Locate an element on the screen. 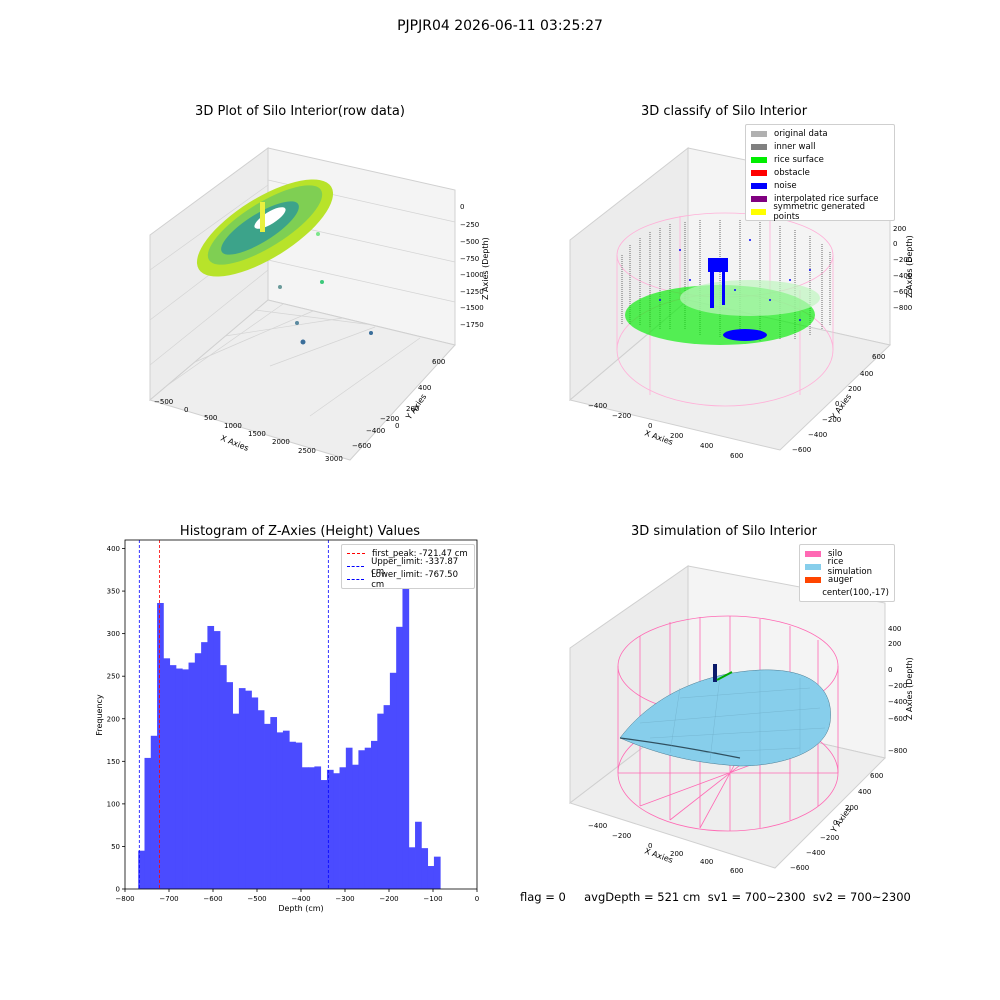 This screenshot has width=1000, height=1000. hist-ytick-label: 50 is located at coordinates (115, 847).